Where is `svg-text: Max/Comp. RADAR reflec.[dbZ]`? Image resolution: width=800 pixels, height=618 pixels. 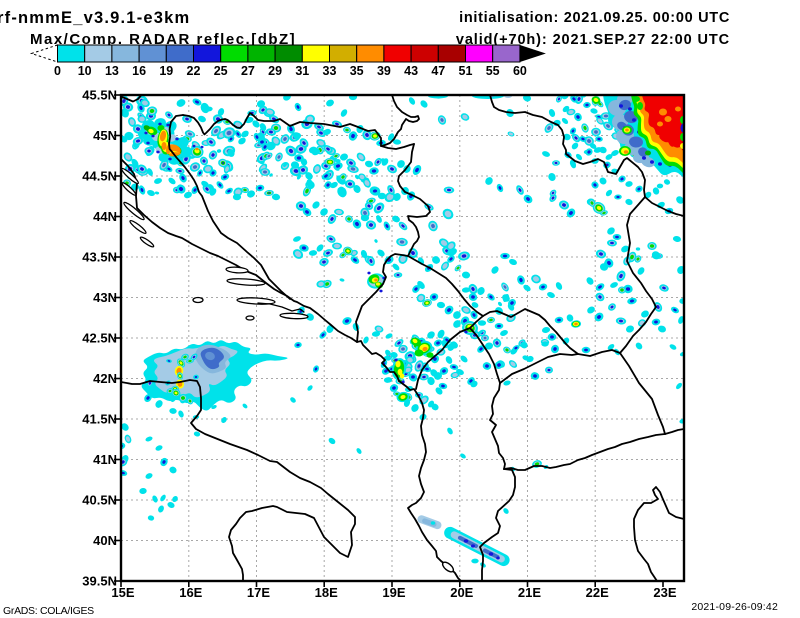
svg-text: Max/Comp. RADAR reflec.[dbZ] is located at coordinates (163, 39).